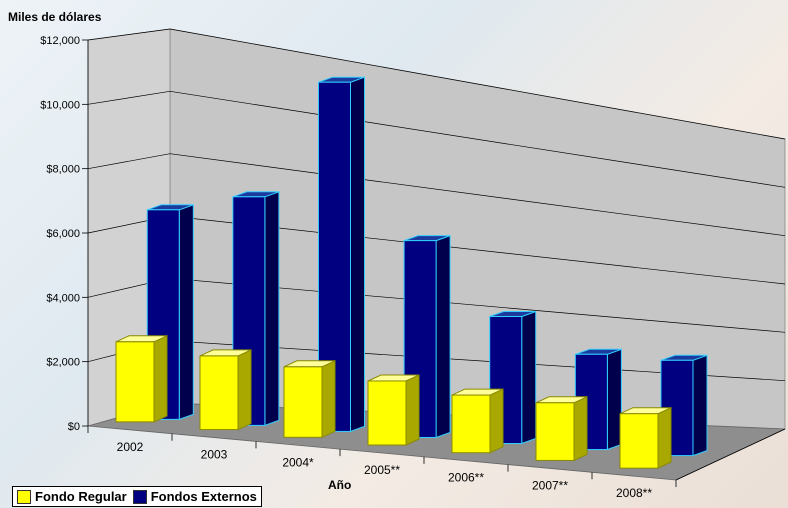 This screenshot has width=788, height=508. Describe the element at coordinates (24, 496) in the screenshot. I see `legend-swatch-fondo-regular` at that location.